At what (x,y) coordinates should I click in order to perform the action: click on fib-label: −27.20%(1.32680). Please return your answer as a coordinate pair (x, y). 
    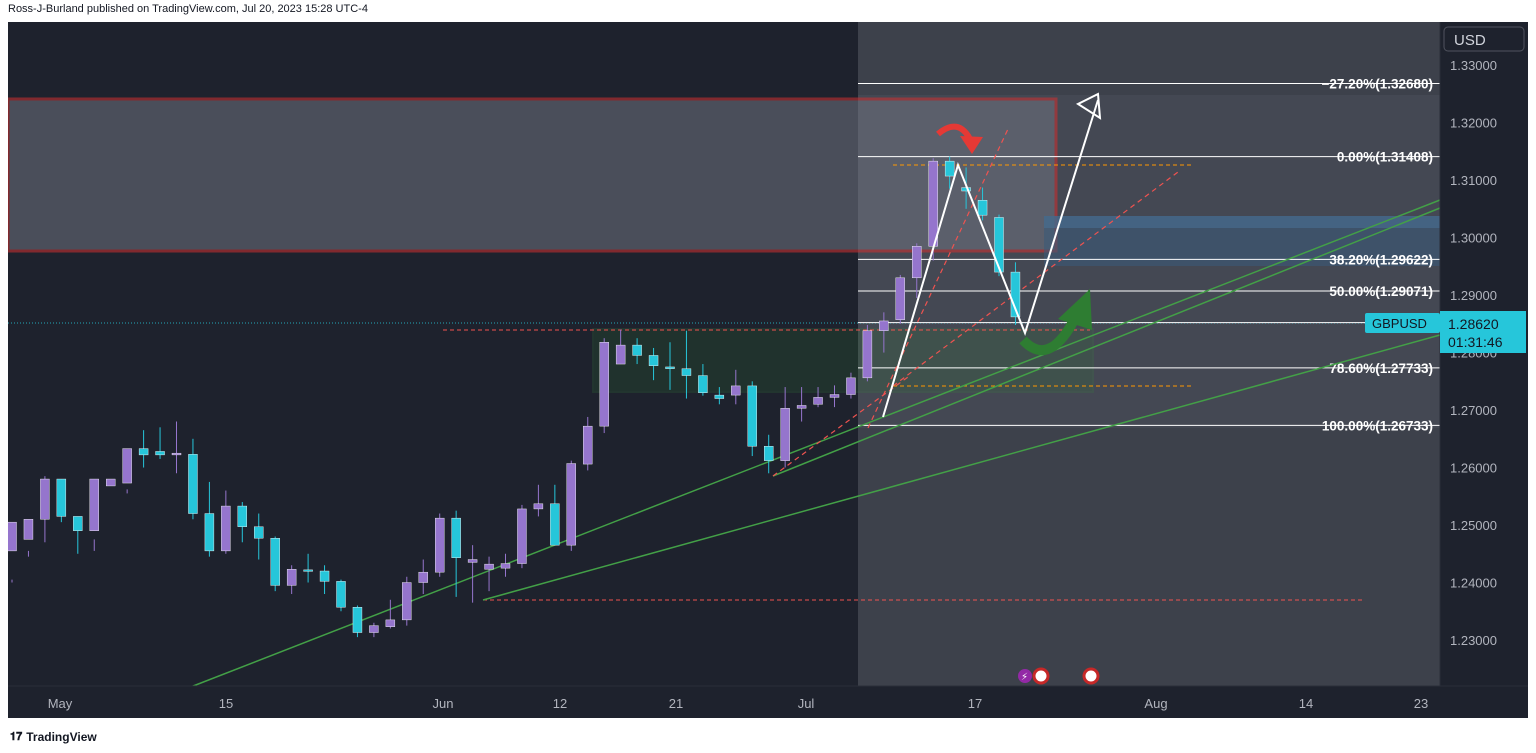
    Looking at the image, I should click on (1377, 84).